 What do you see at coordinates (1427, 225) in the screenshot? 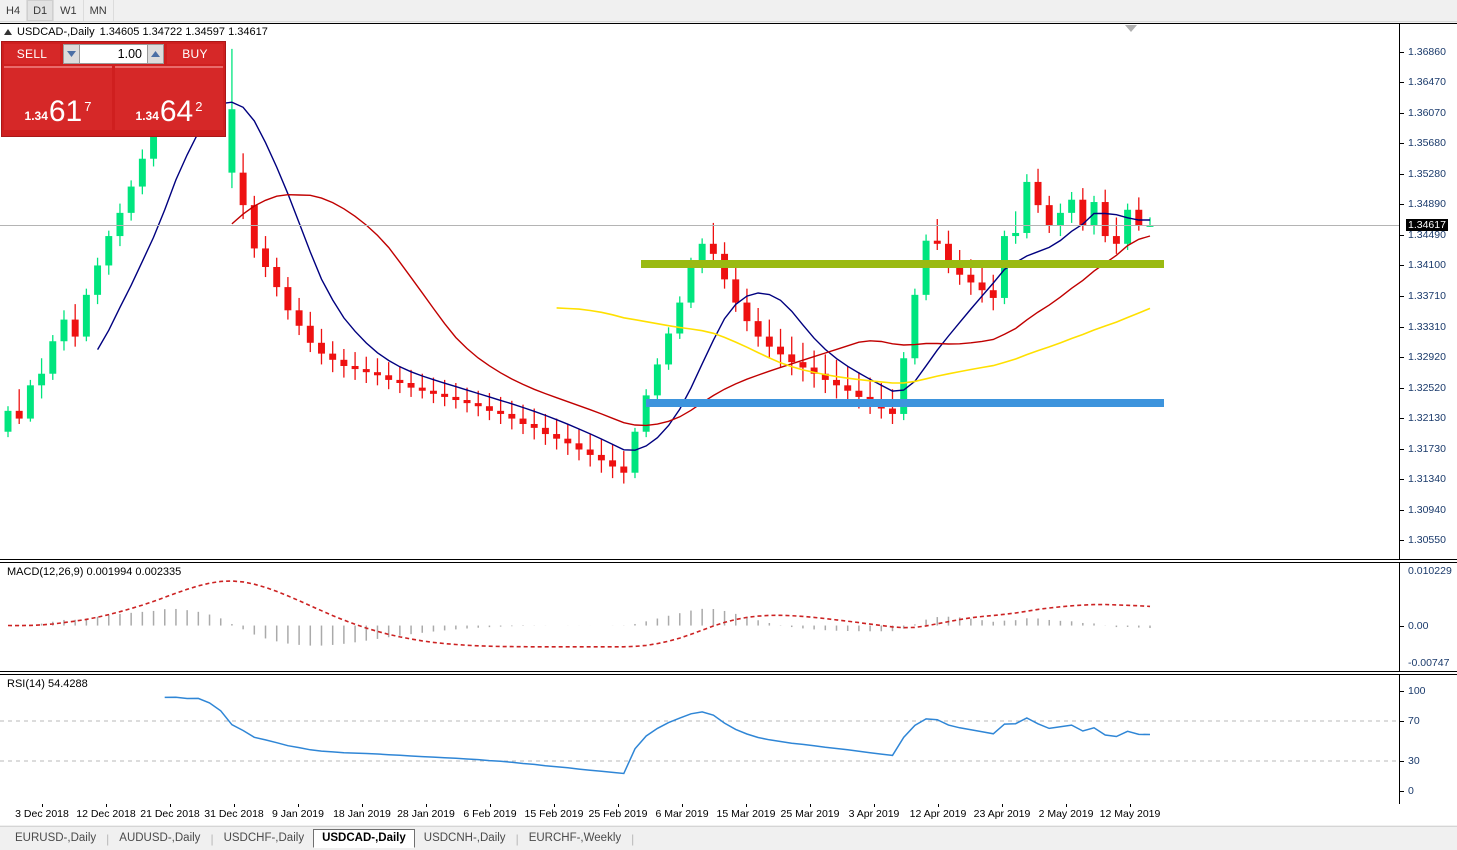
I see `current-price-label: 1.34617` at bounding box center [1427, 225].